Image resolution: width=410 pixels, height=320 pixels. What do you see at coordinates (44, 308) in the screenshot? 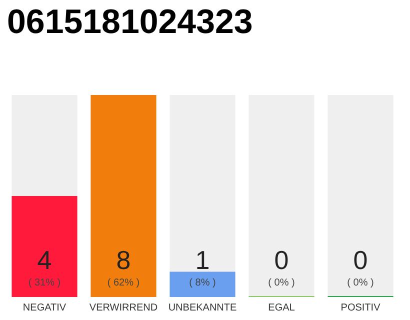
I see `x-tick-label: NEGATIV` at bounding box center [44, 308].